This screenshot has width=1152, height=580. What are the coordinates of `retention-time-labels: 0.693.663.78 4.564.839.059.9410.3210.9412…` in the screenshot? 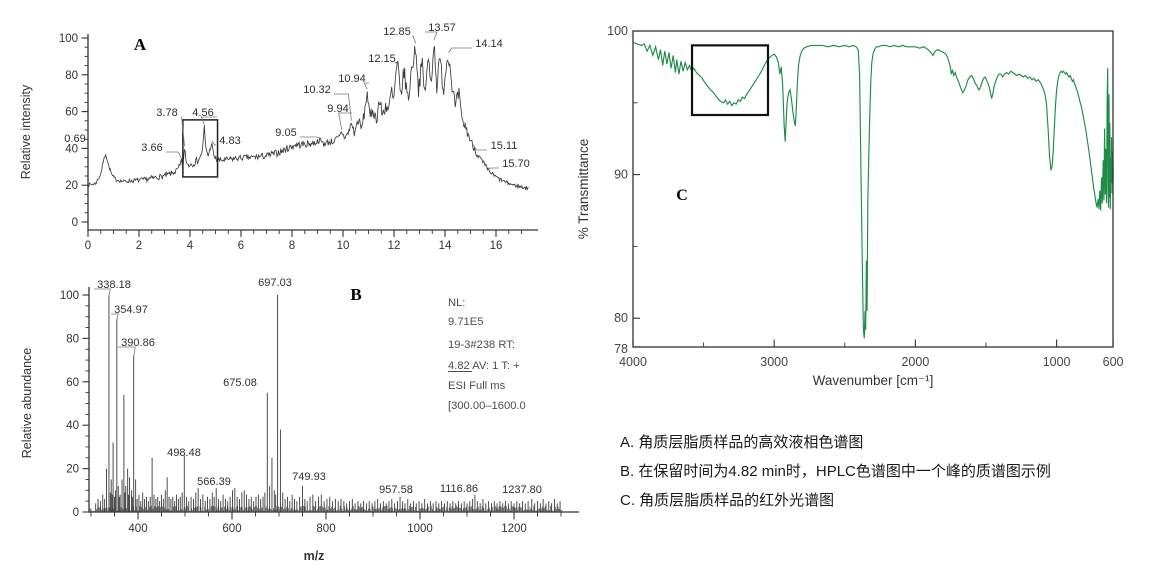 It's located at (296, 96).